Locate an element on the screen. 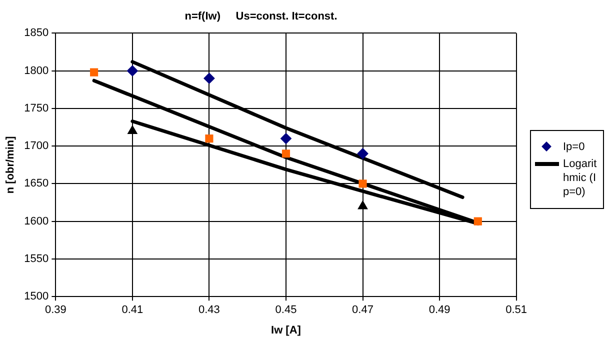  y-tick-label: 1650 is located at coordinates (36, 184).